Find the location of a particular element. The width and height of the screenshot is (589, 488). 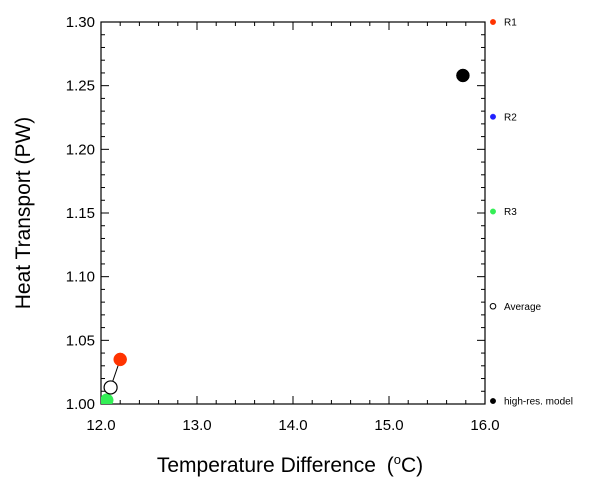

legend-label-high-res-model: high-res. model is located at coordinates (538, 402).